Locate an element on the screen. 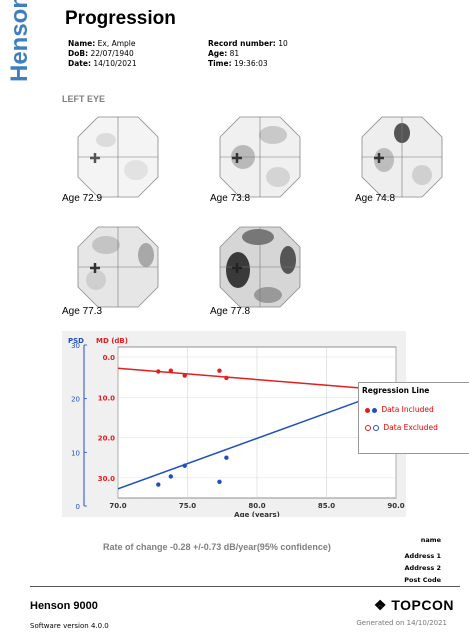 This screenshot has height=633, width=469. generated-date: Generated on 14/10/2021 is located at coordinates (401, 623).